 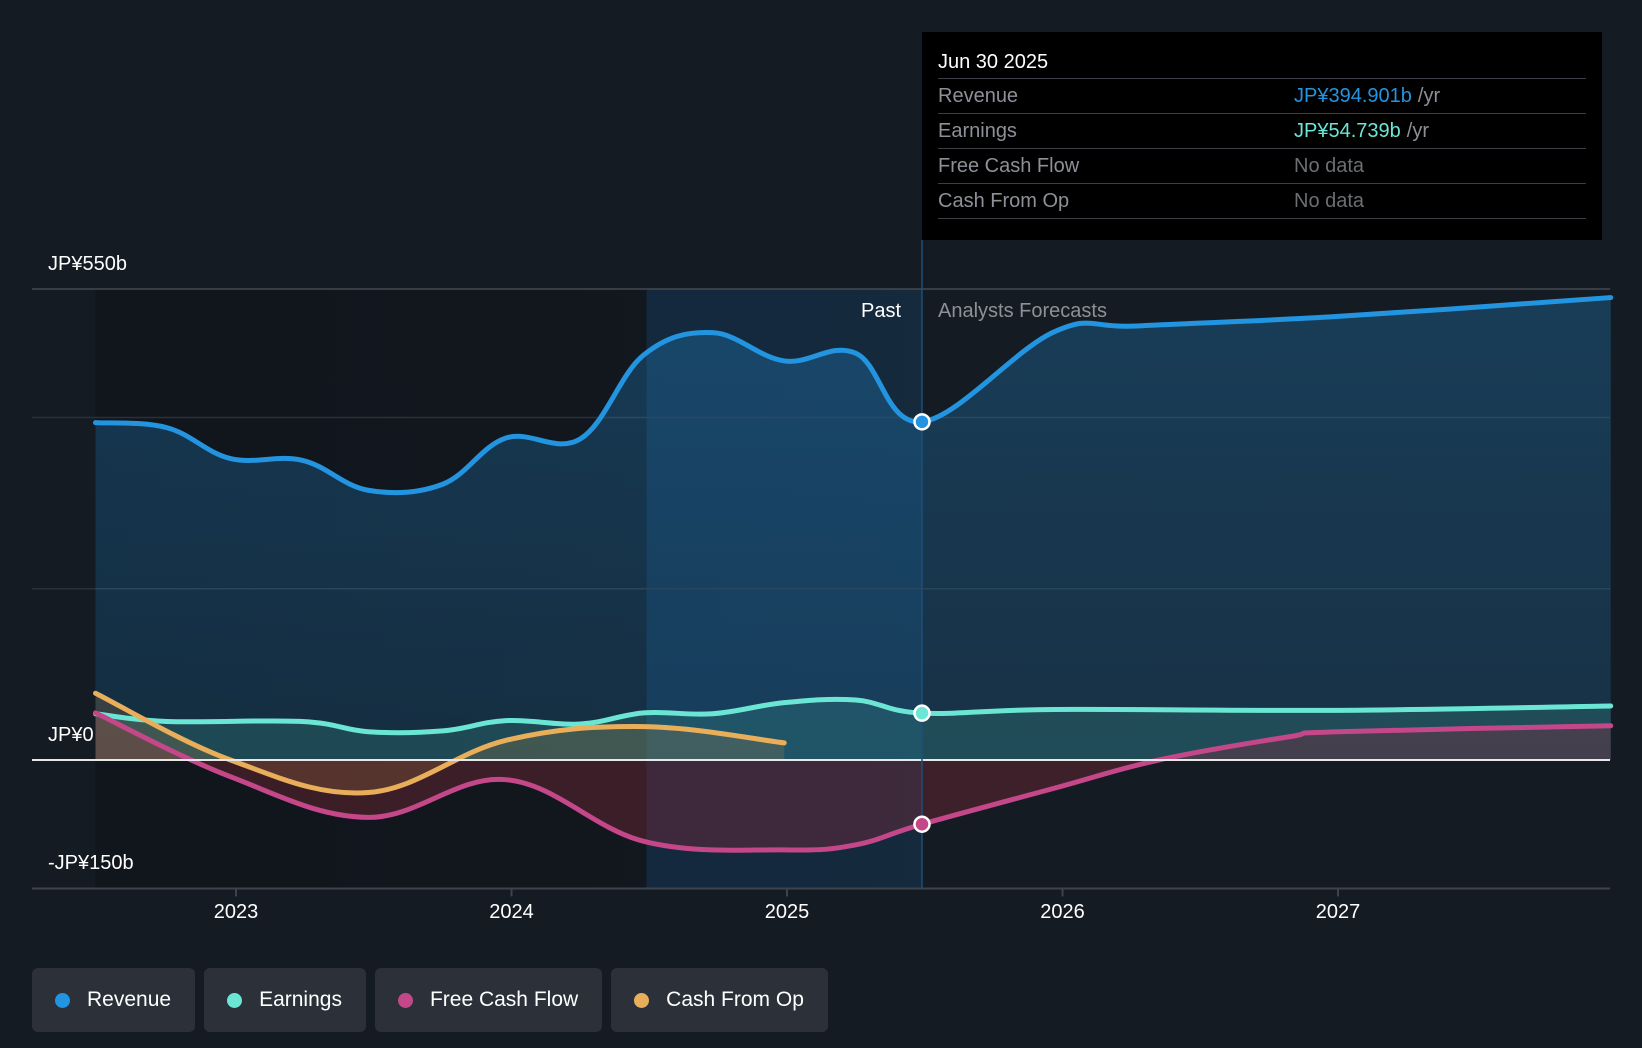 I want to click on x-tick-label: 2024, so click(x=511, y=912).